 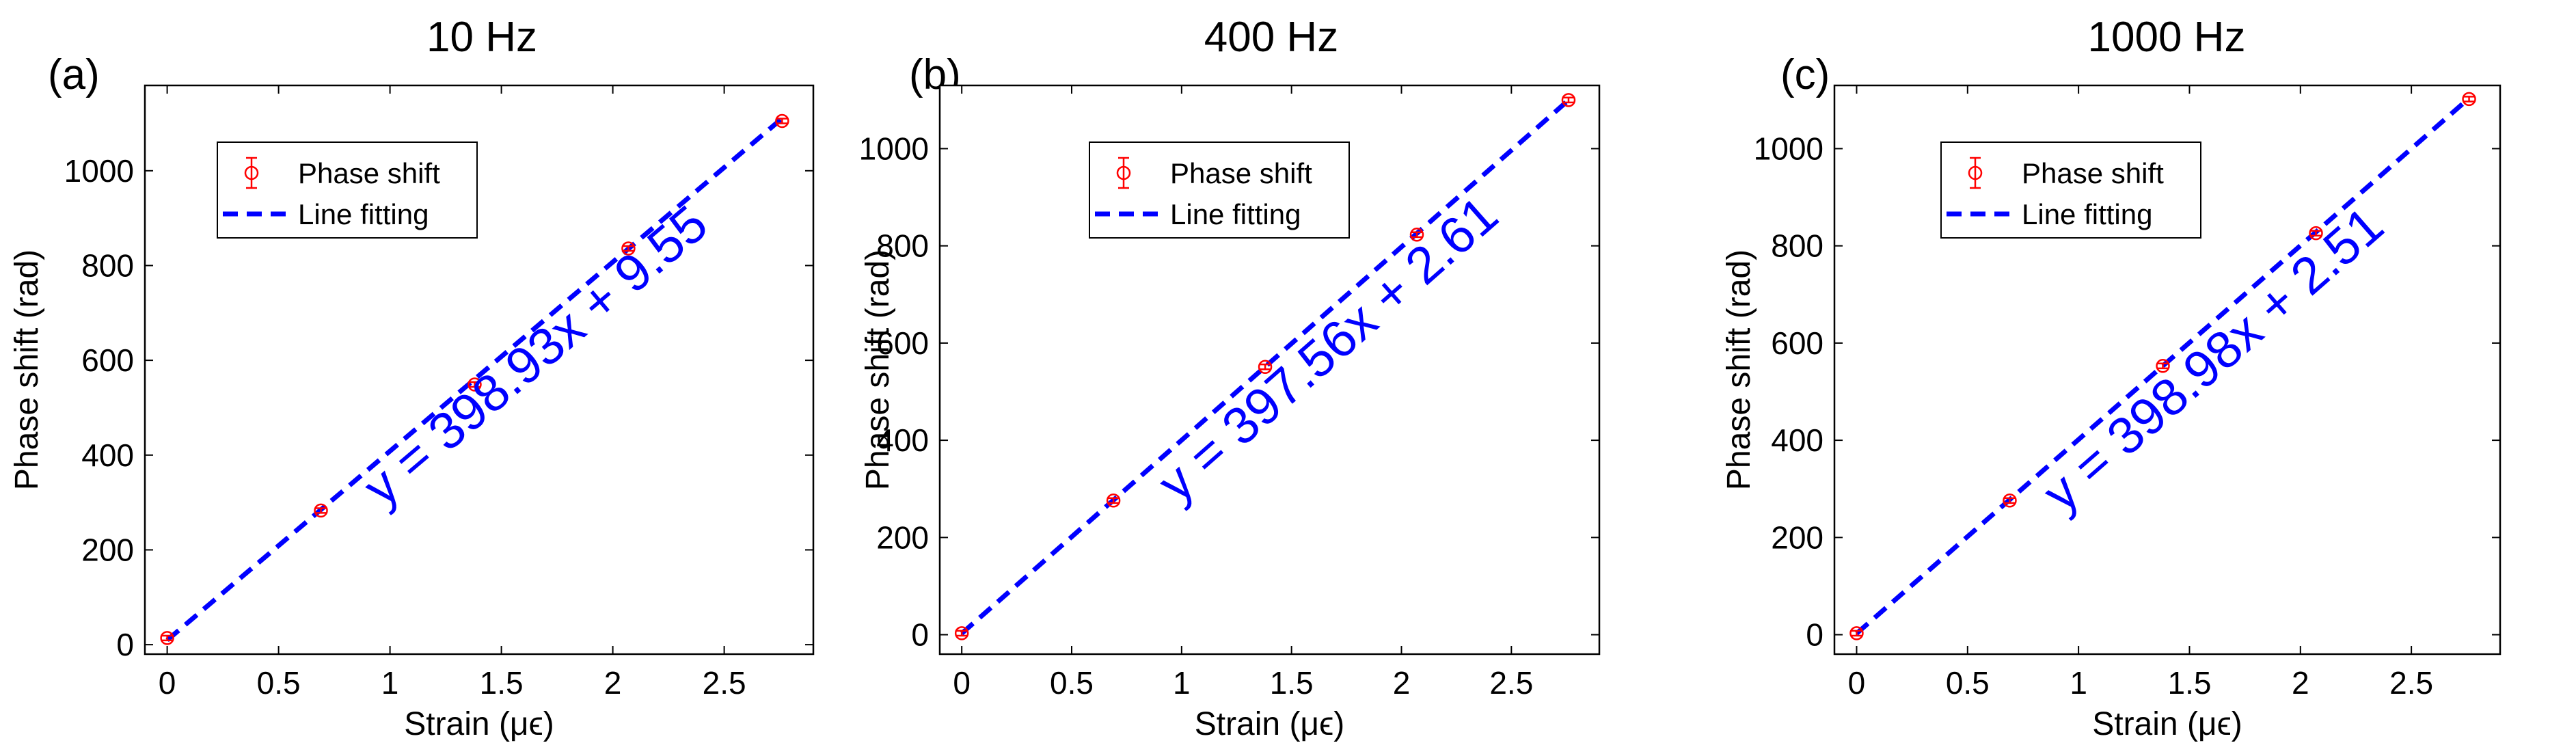 I want to click on chart-title: 1000 Hz, so click(x=2167, y=37).